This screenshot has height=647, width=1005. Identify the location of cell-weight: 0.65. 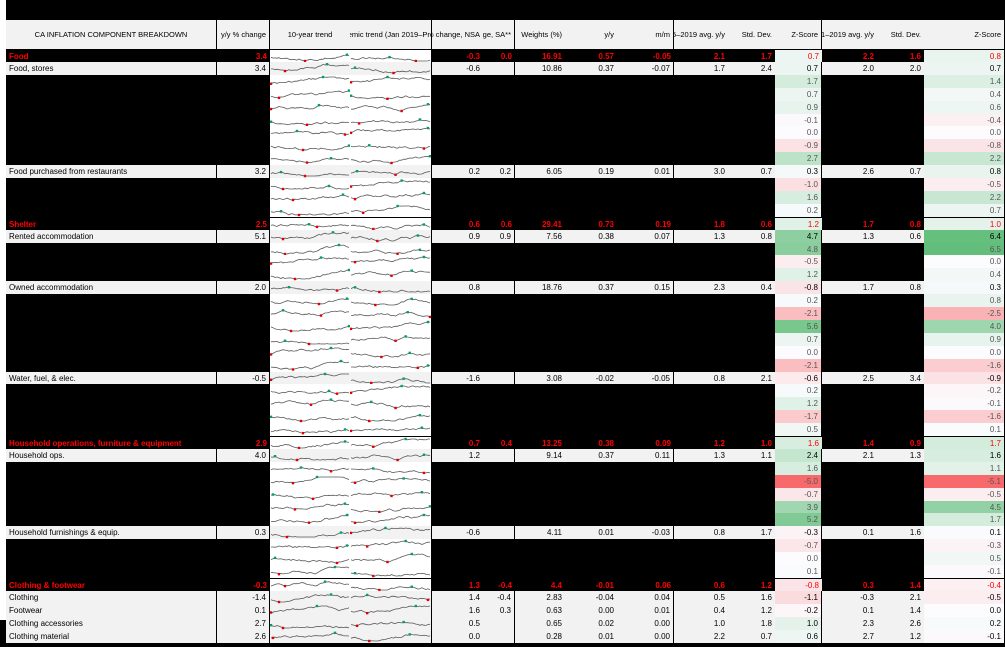
(540, 623).